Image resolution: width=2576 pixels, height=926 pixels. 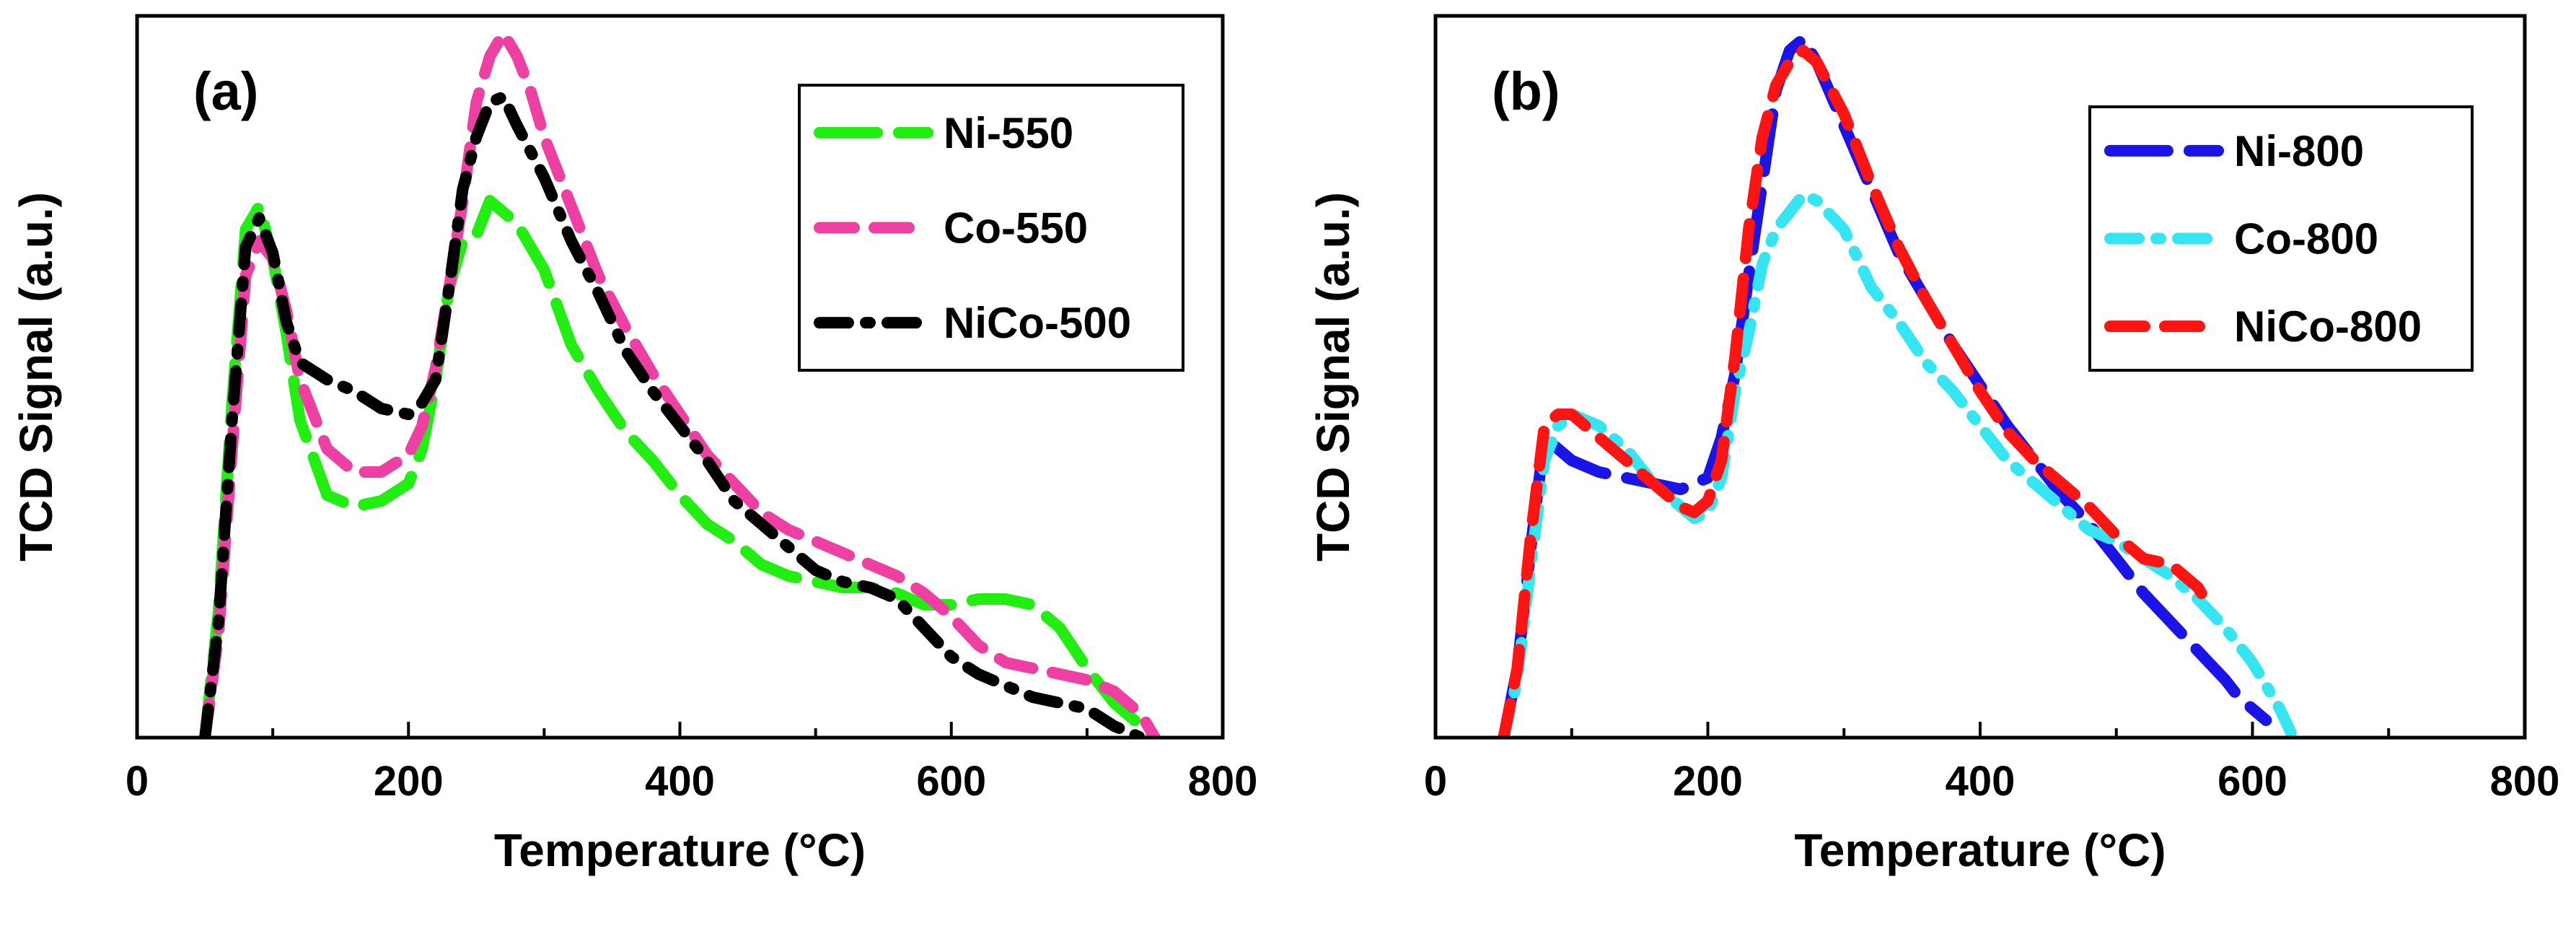 I want to click on legend-label: Co-550, so click(x=1016, y=228).